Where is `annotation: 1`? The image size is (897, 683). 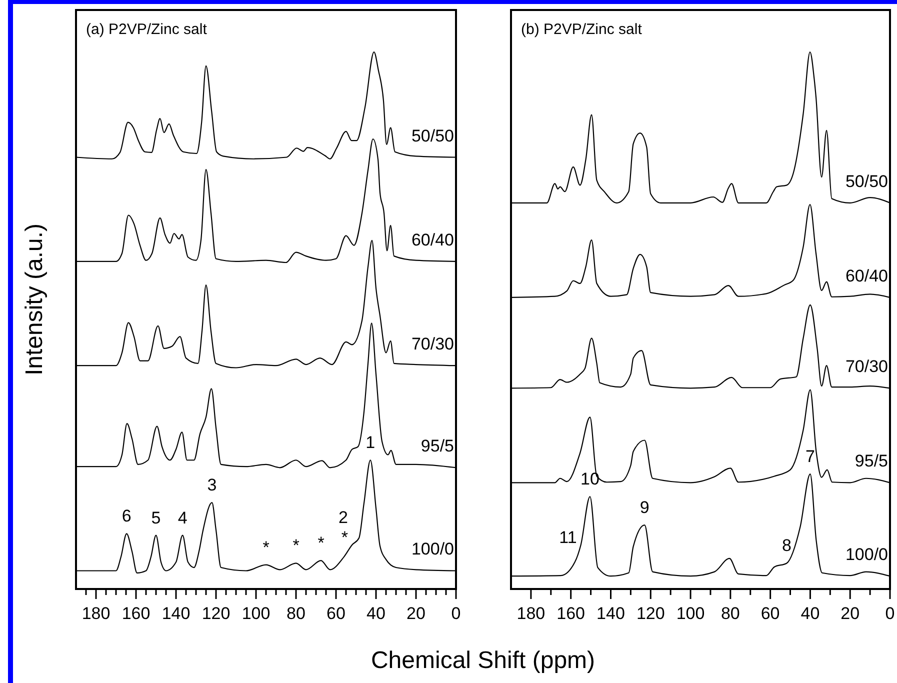
annotation: 1 is located at coordinates (371, 442).